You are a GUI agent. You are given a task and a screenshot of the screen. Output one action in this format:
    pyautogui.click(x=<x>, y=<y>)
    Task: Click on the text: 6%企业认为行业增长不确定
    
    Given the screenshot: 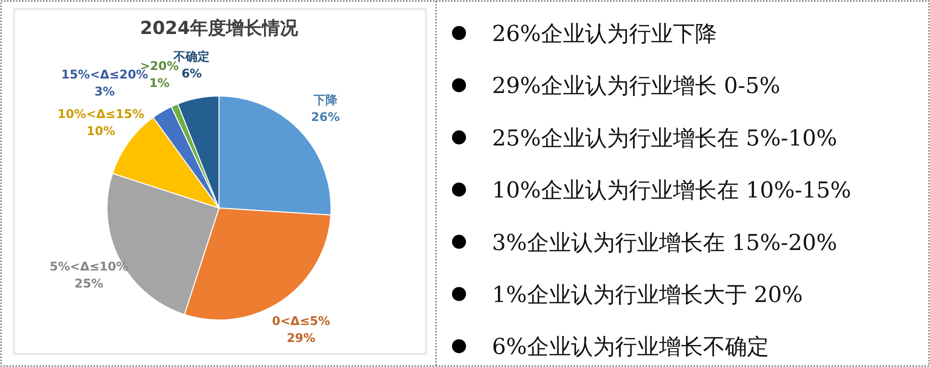 What is the action you would take?
    pyautogui.click(x=630, y=347)
    